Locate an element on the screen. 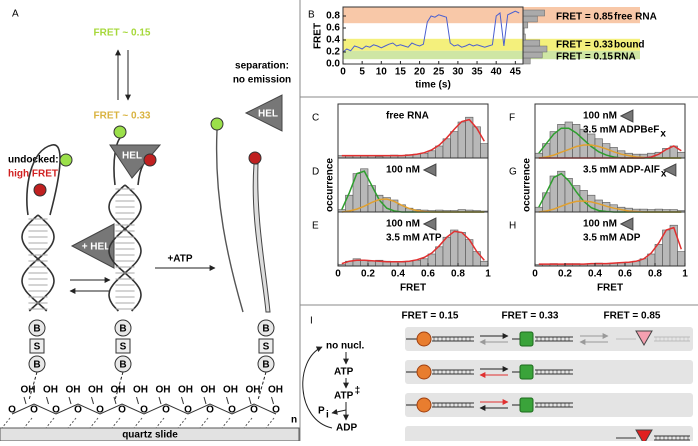  label: i is located at coordinates (327, 415).